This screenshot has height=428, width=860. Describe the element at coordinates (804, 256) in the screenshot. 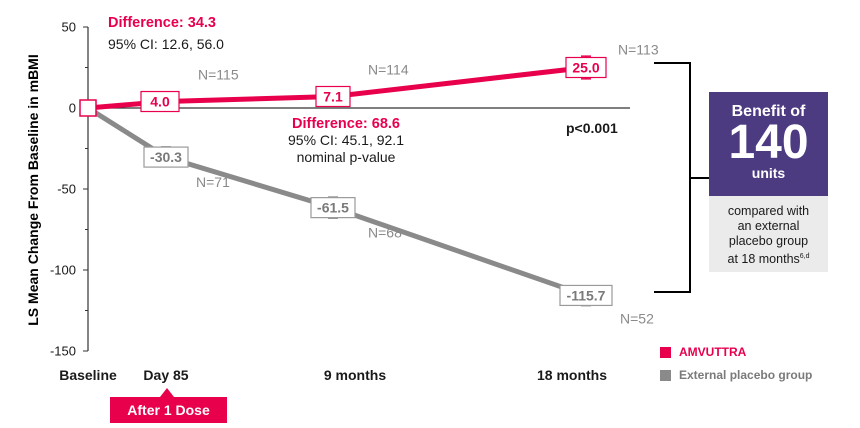

I see `benefit-note-footnote: 6,d` at that location.